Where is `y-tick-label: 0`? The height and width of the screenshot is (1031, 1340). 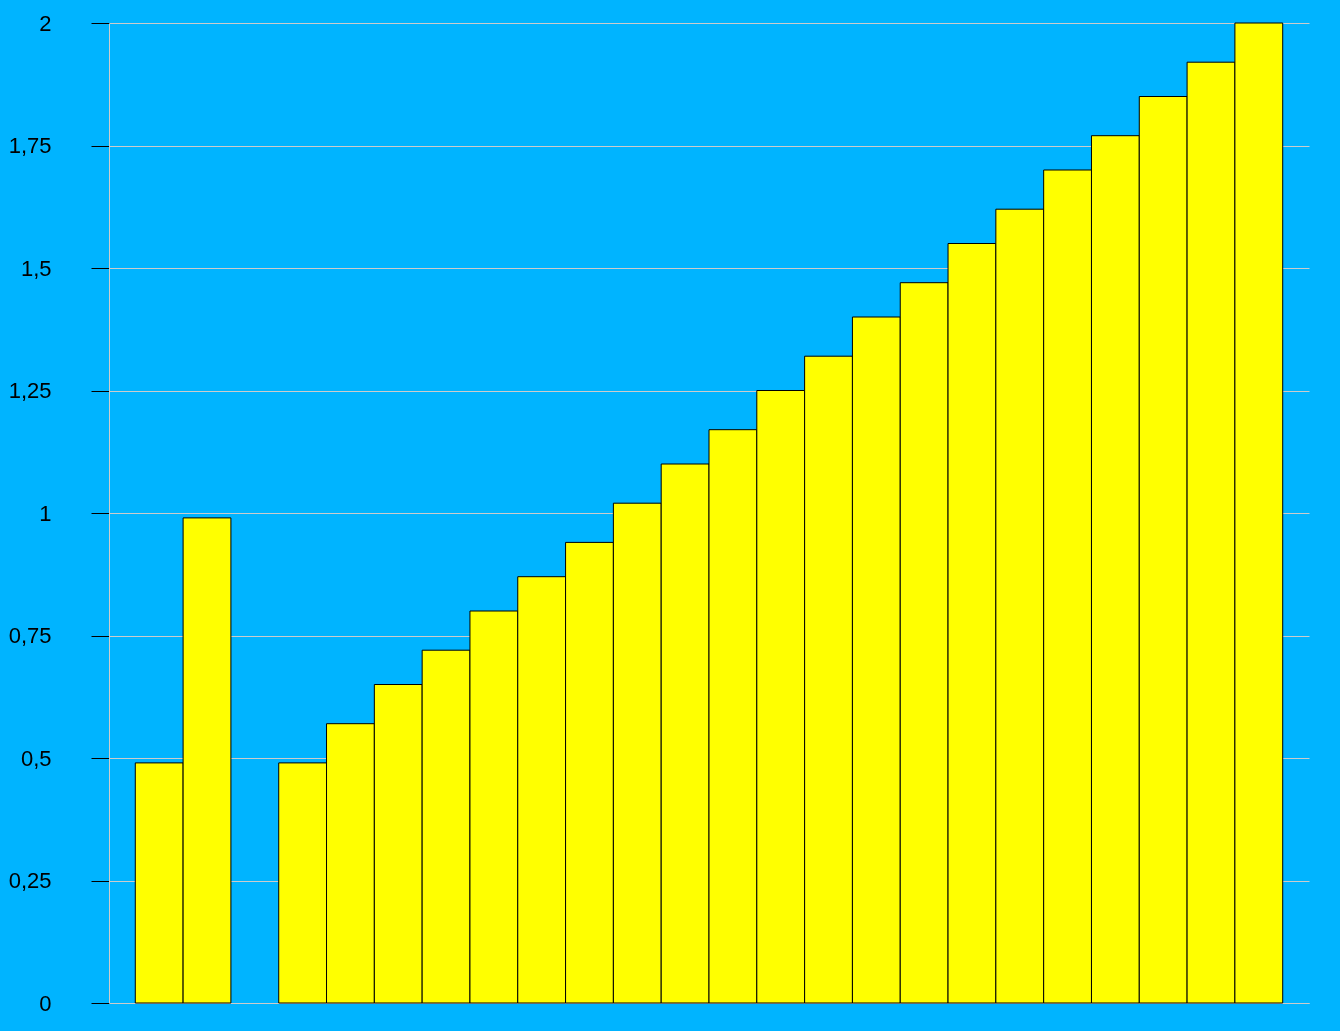 y-tick-label: 0 is located at coordinates (45, 1003).